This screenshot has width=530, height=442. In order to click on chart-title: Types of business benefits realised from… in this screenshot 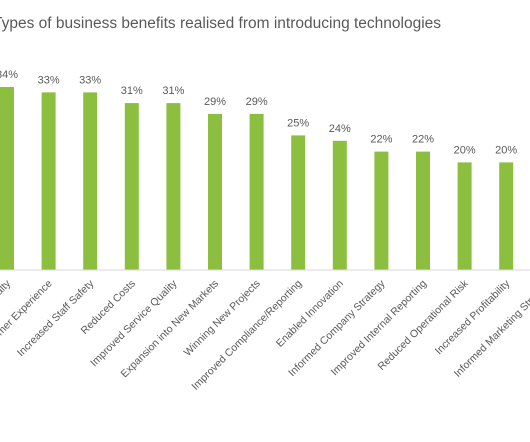, I will do `click(220, 23)`.